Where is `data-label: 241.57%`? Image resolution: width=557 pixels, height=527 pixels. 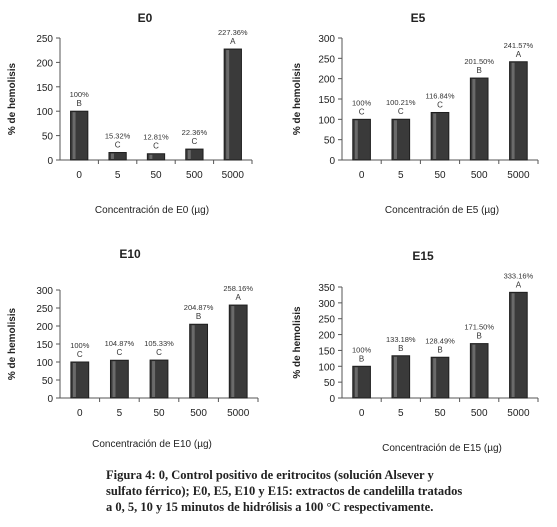
data-label: 241.57% is located at coordinates (519, 45).